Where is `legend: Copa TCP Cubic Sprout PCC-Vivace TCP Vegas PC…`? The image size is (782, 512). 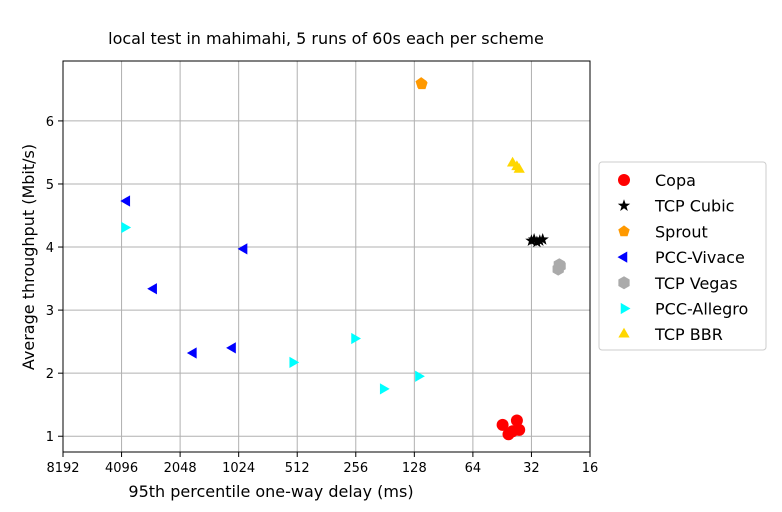 legend: Copa TCP Cubic Sprout PCC-Vivace TCP Vegas PC… is located at coordinates (682, 256).